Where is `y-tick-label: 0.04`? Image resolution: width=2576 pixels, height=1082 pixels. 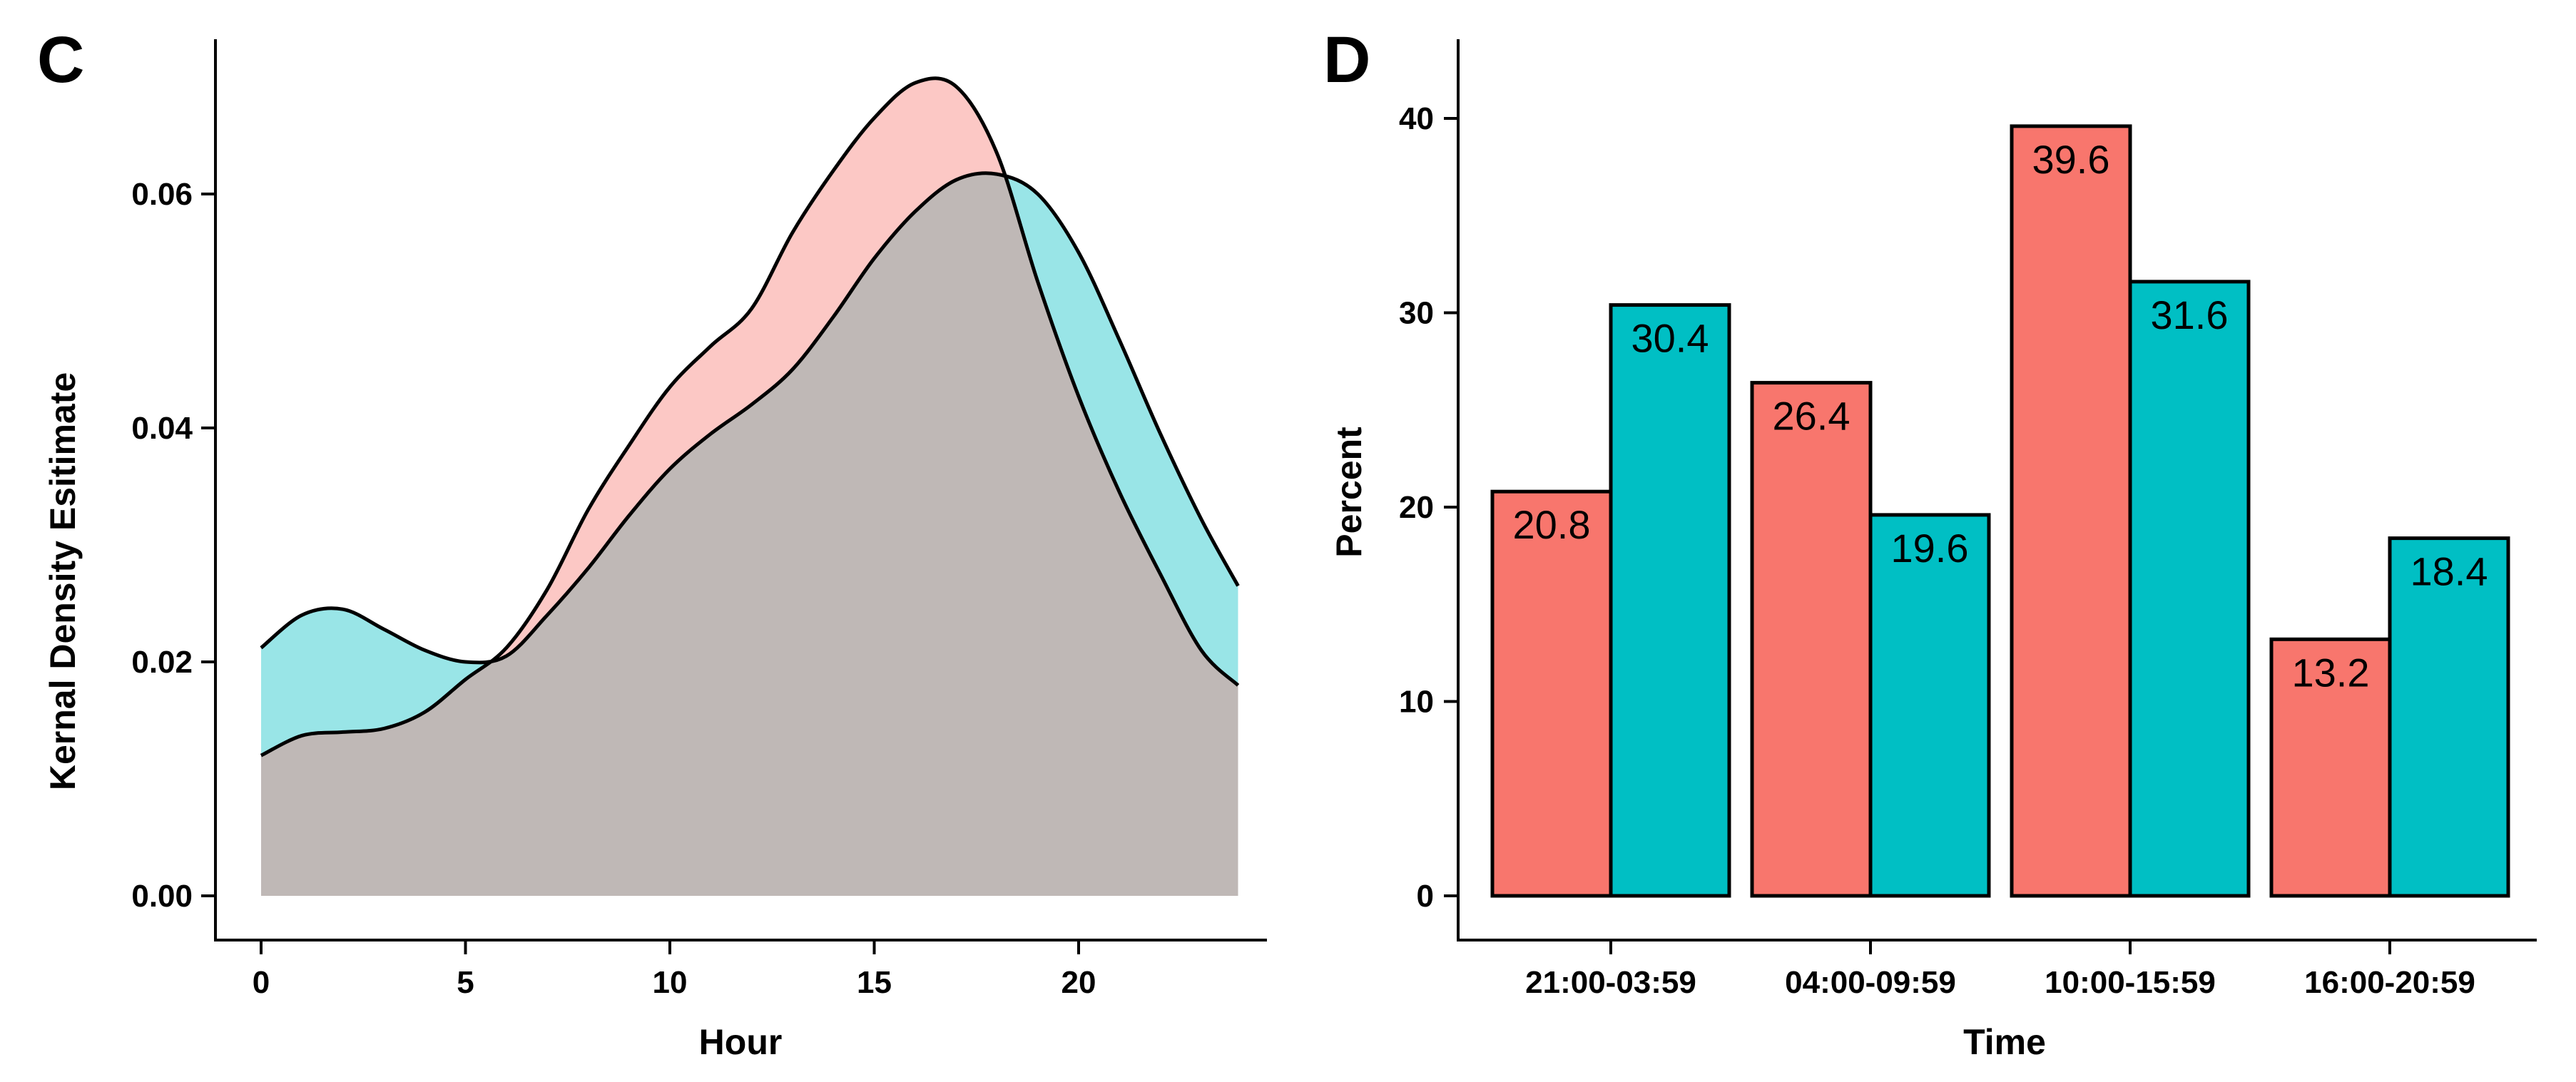 y-tick-label: 0.04 is located at coordinates (162, 428).